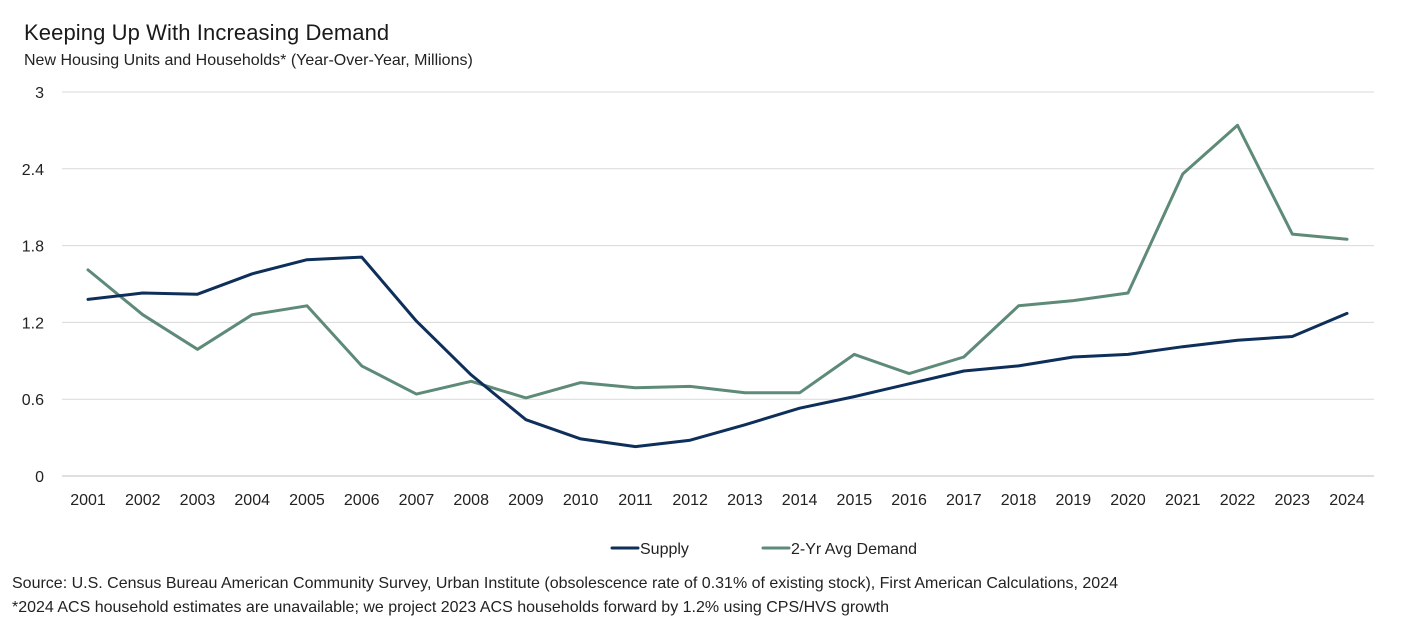  Describe the element at coordinates (1347, 500) in the screenshot. I see `x-tick-label: 2024` at that location.